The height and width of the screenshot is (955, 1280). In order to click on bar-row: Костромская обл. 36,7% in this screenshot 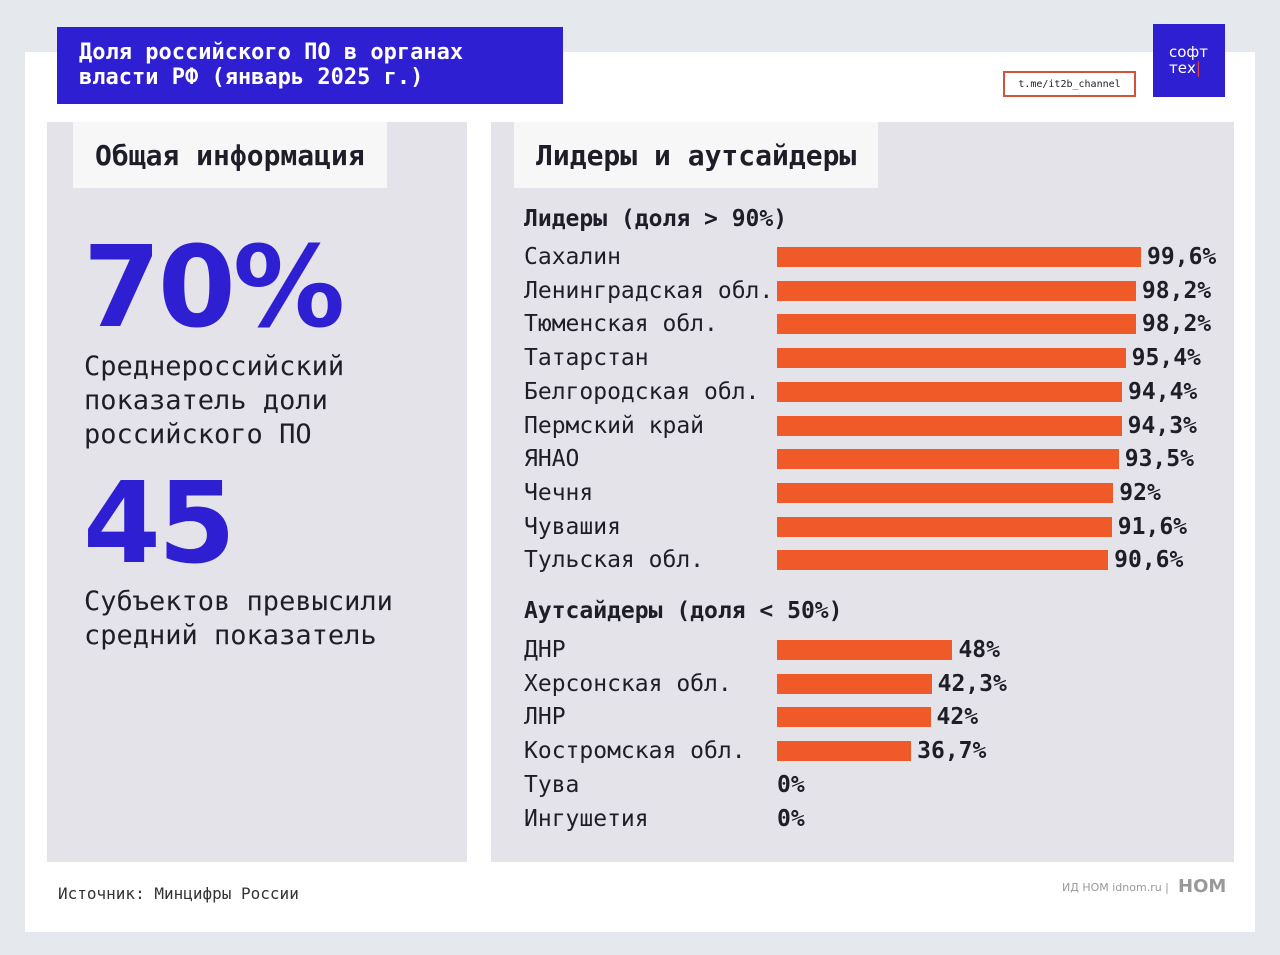, I will do `click(874, 751)`.